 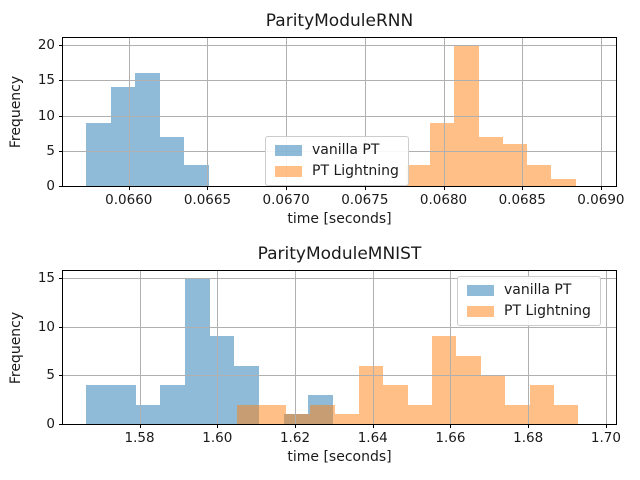 What do you see at coordinates (207, 200) in the screenshot?
I see `x-tick-label: 0.0665` at bounding box center [207, 200].